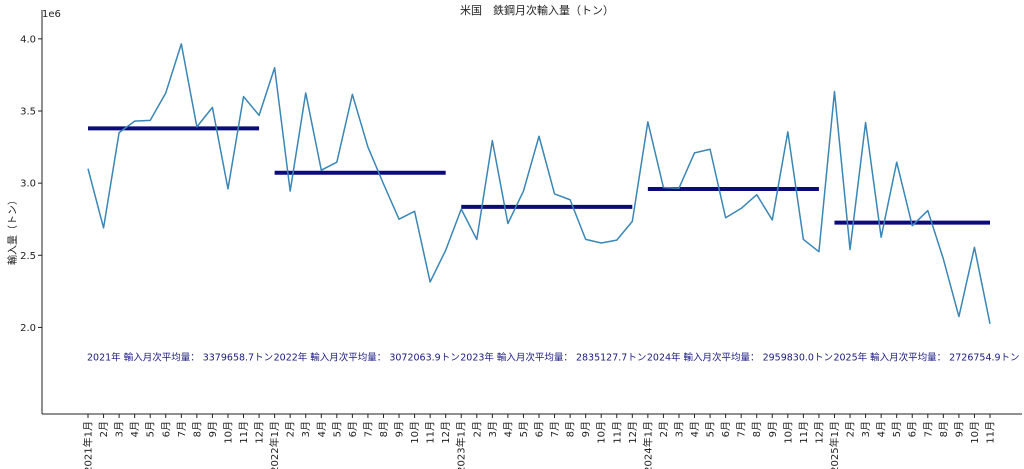  I want to click on y-tick-label: 2.0, so click(28, 328).